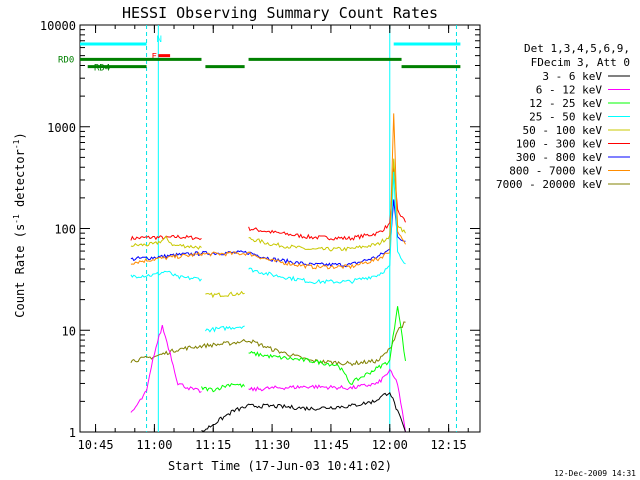  I want to click on series-line-25-50-kev-seg1, so click(224, 329).